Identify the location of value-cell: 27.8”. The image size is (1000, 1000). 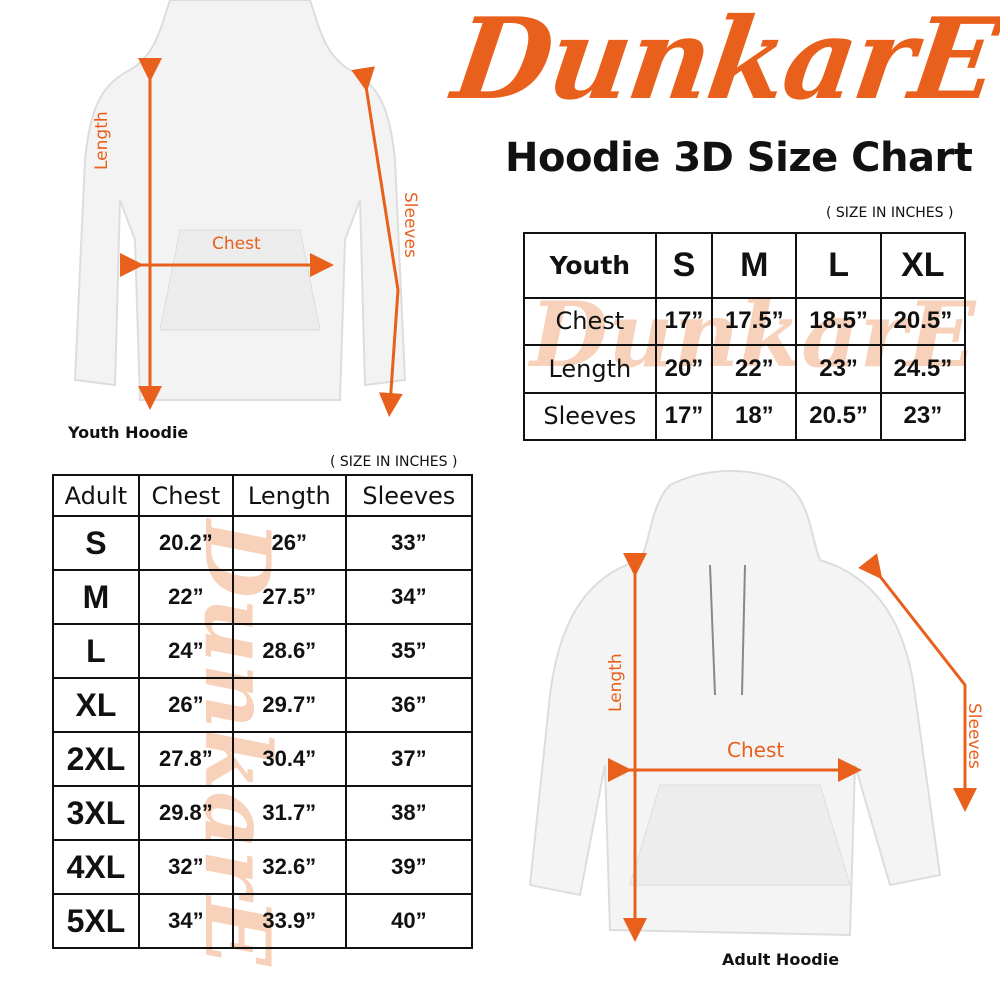
(185, 759).